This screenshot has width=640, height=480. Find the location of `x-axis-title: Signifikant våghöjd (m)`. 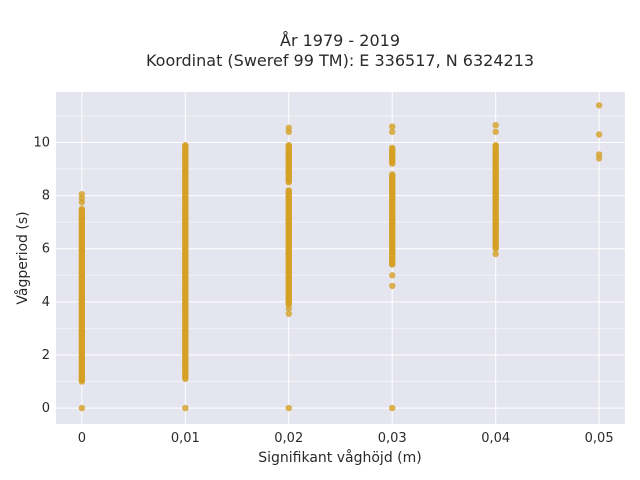

x-axis-title: Signifikant våghöjd (m) is located at coordinates (339, 457).